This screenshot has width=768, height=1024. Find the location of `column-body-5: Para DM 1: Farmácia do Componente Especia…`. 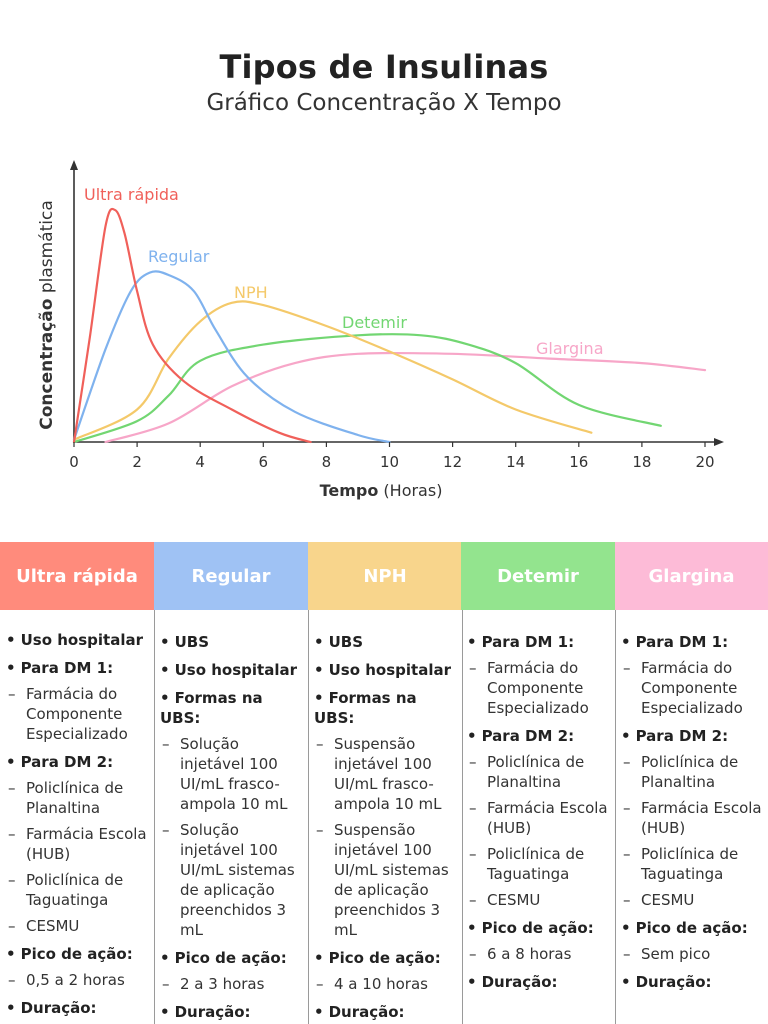

column-body-5: Para DM 1: Farmácia do Componente Especia… is located at coordinates (691, 801).